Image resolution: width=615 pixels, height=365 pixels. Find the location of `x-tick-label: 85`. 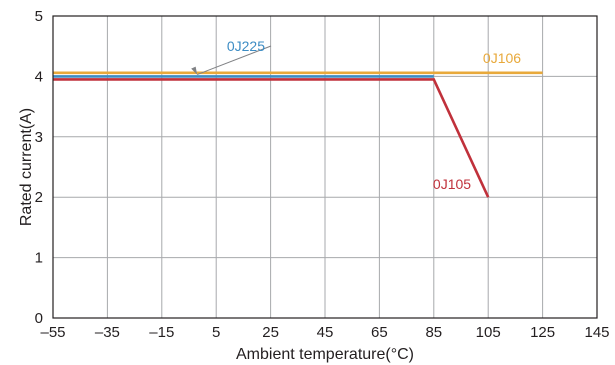

x-tick-label: 85 is located at coordinates (433, 332).